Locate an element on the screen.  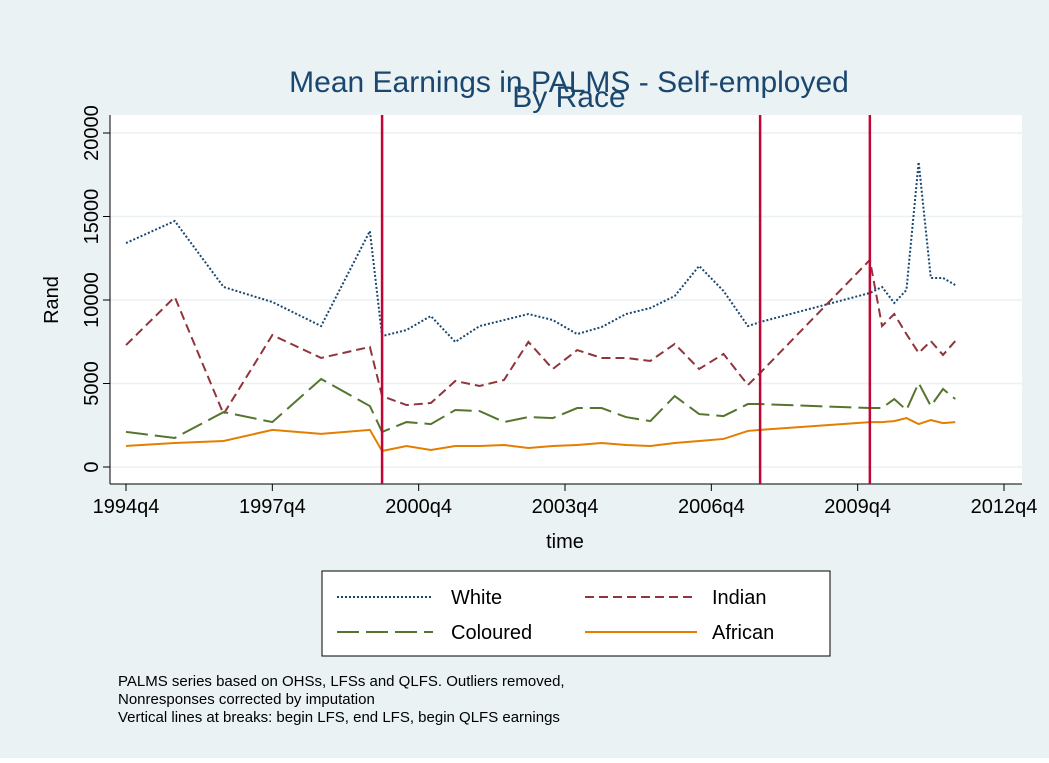
note: Nonresponses corrected by imputation is located at coordinates (246, 699).